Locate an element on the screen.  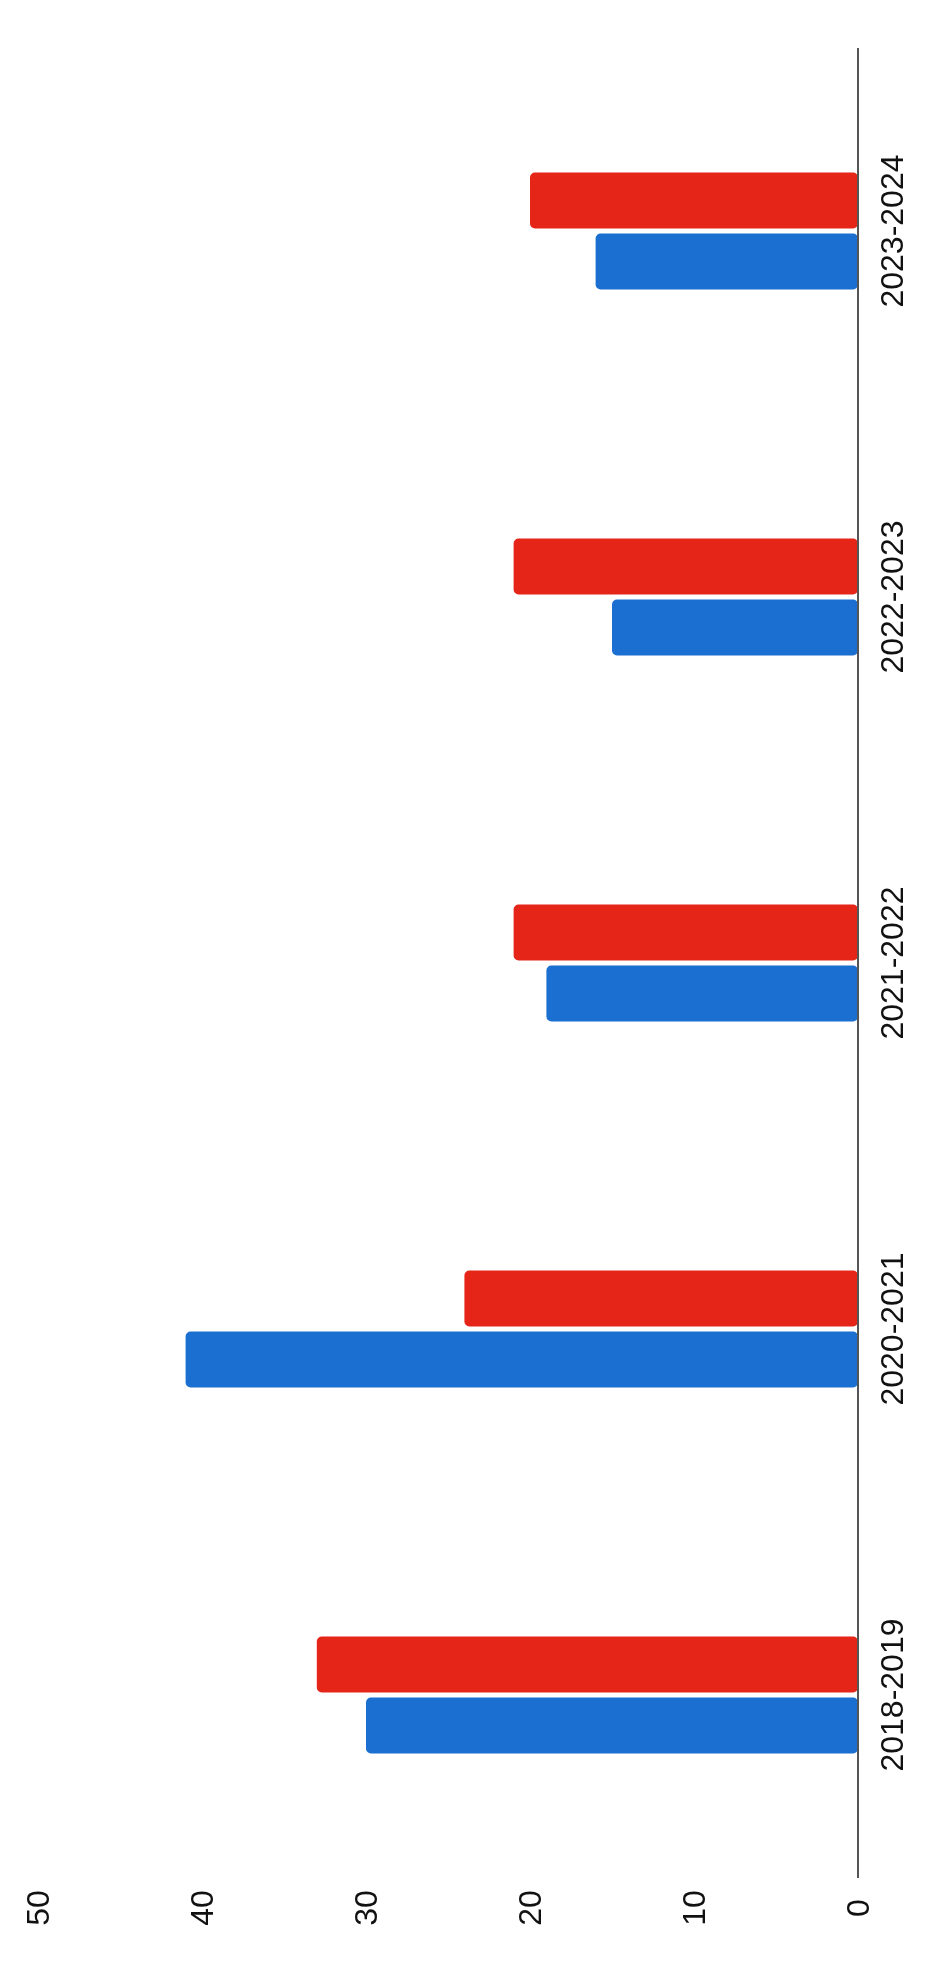
y-tick-label: 2023-2024 is located at coordinates (892, 231).